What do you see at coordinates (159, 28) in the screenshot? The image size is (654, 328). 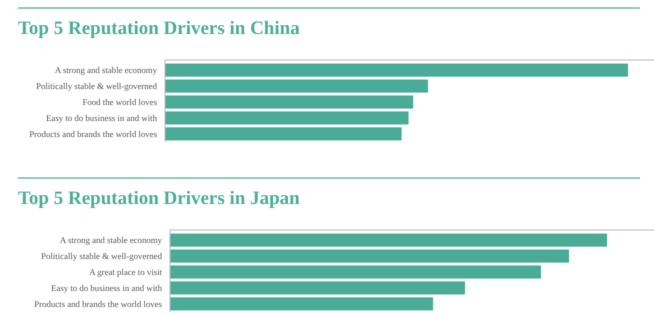 I see `chart-title: Top 5 Reputation Drivers in China` at bounding box center [159, 28].